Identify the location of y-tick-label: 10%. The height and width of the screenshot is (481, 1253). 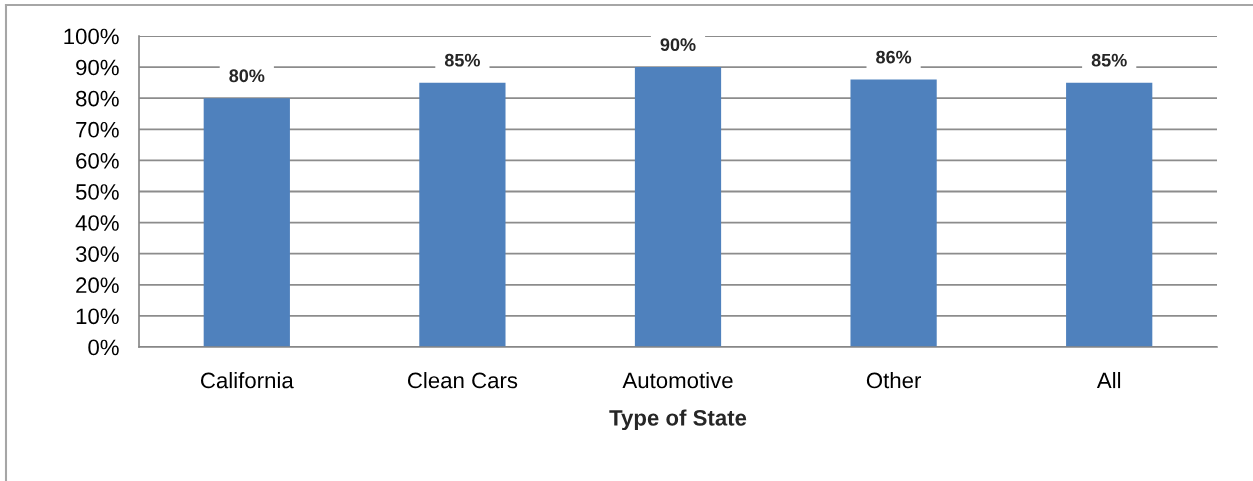
(97, 316).